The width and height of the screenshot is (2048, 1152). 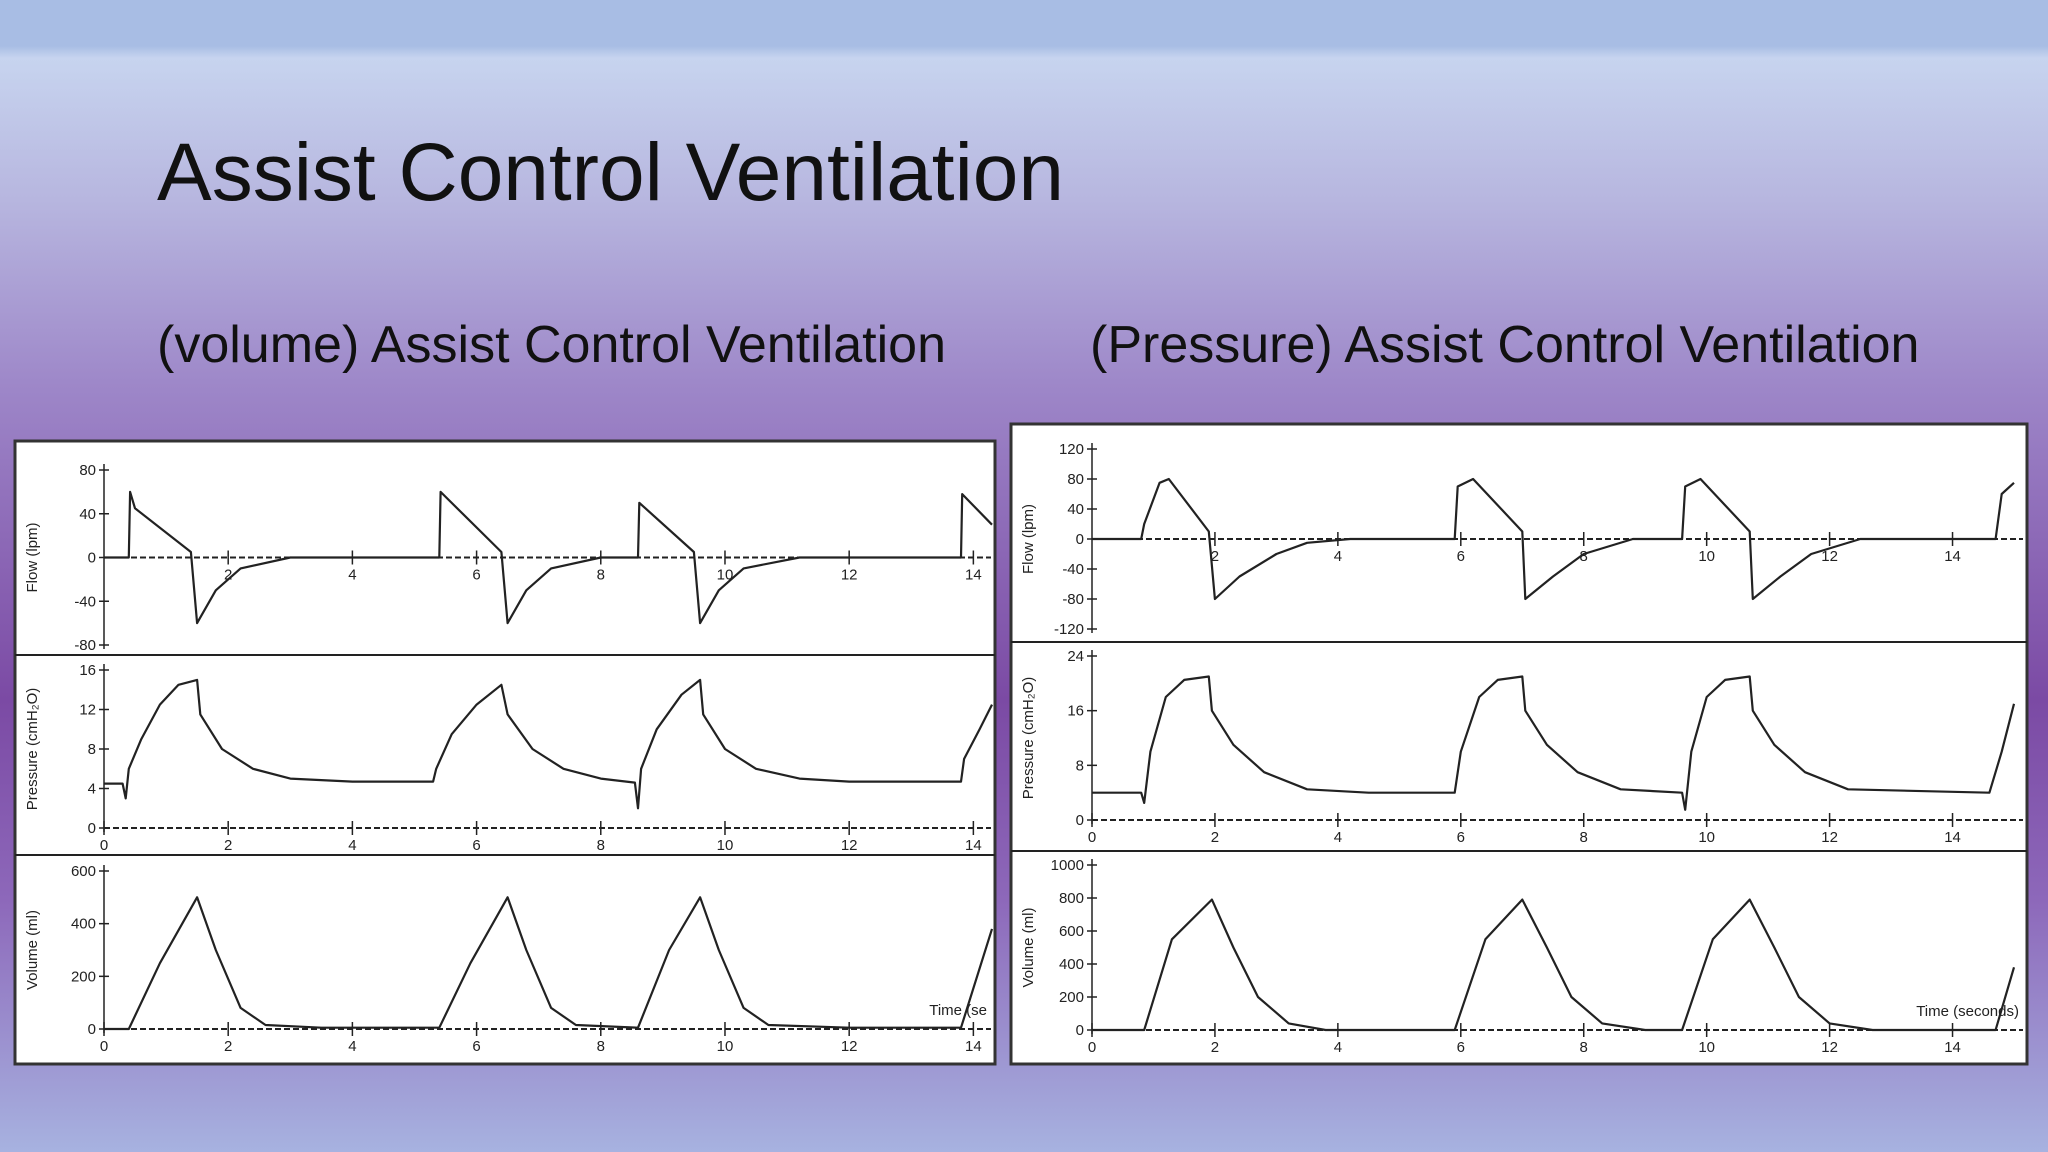 I want to click on y-tick-label: 800, so click(x=1071, y=898).